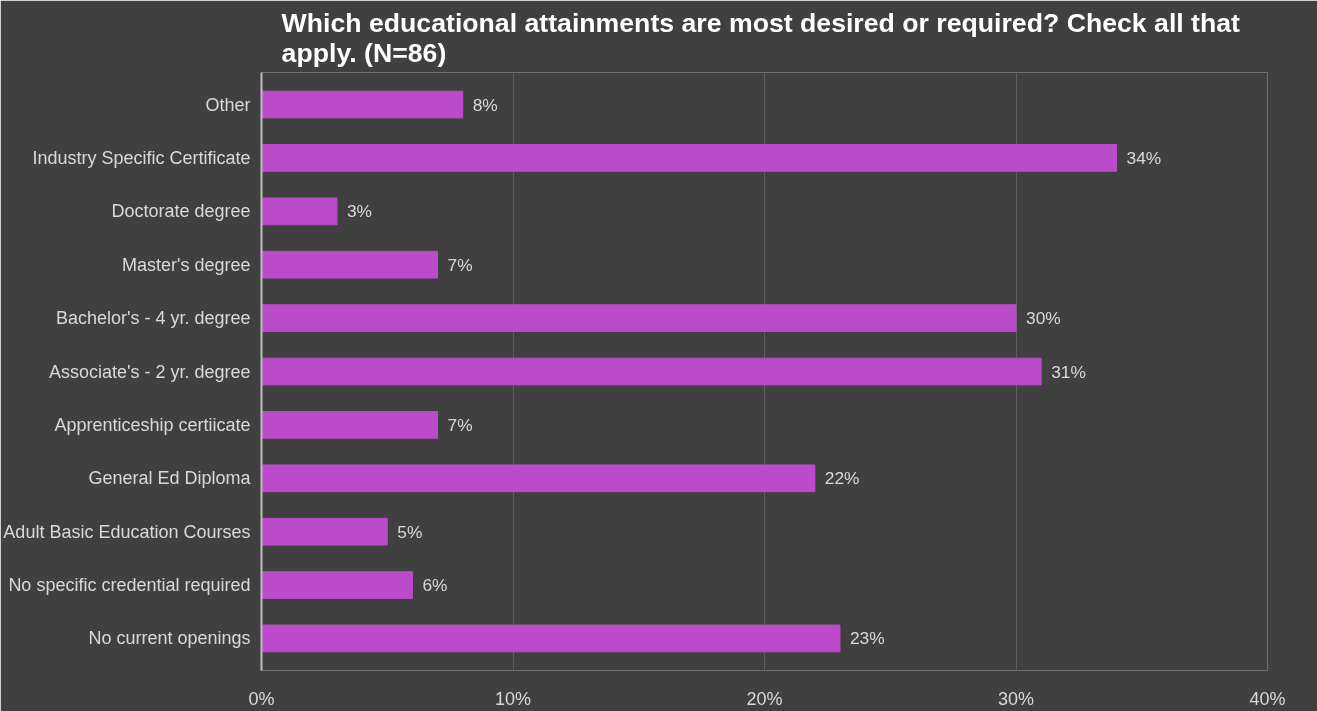 Image resolution: width=1317 pixels, height=711 pixels. What do you see at coordinates (127, 531) in the screenshot?
I see `y-tick-label: Adult Basic Education Courses` at bounding box center [127, 531].